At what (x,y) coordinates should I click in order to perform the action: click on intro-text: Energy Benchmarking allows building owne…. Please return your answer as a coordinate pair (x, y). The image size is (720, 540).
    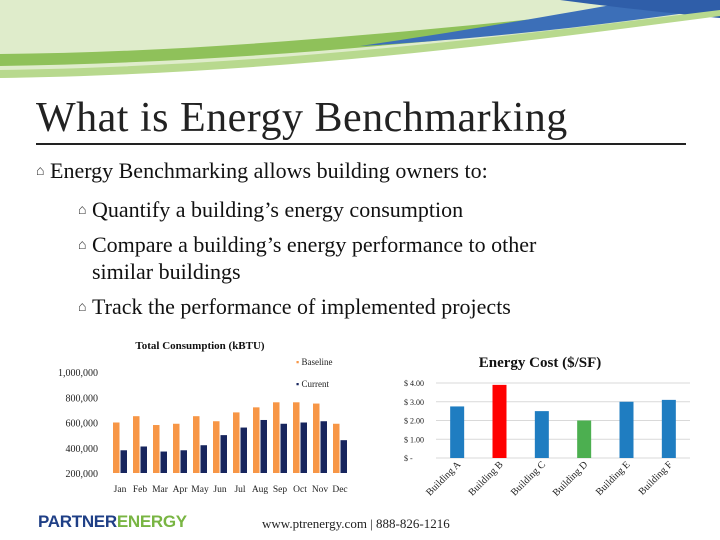
    Looking at the image, I should click on (269, 170).